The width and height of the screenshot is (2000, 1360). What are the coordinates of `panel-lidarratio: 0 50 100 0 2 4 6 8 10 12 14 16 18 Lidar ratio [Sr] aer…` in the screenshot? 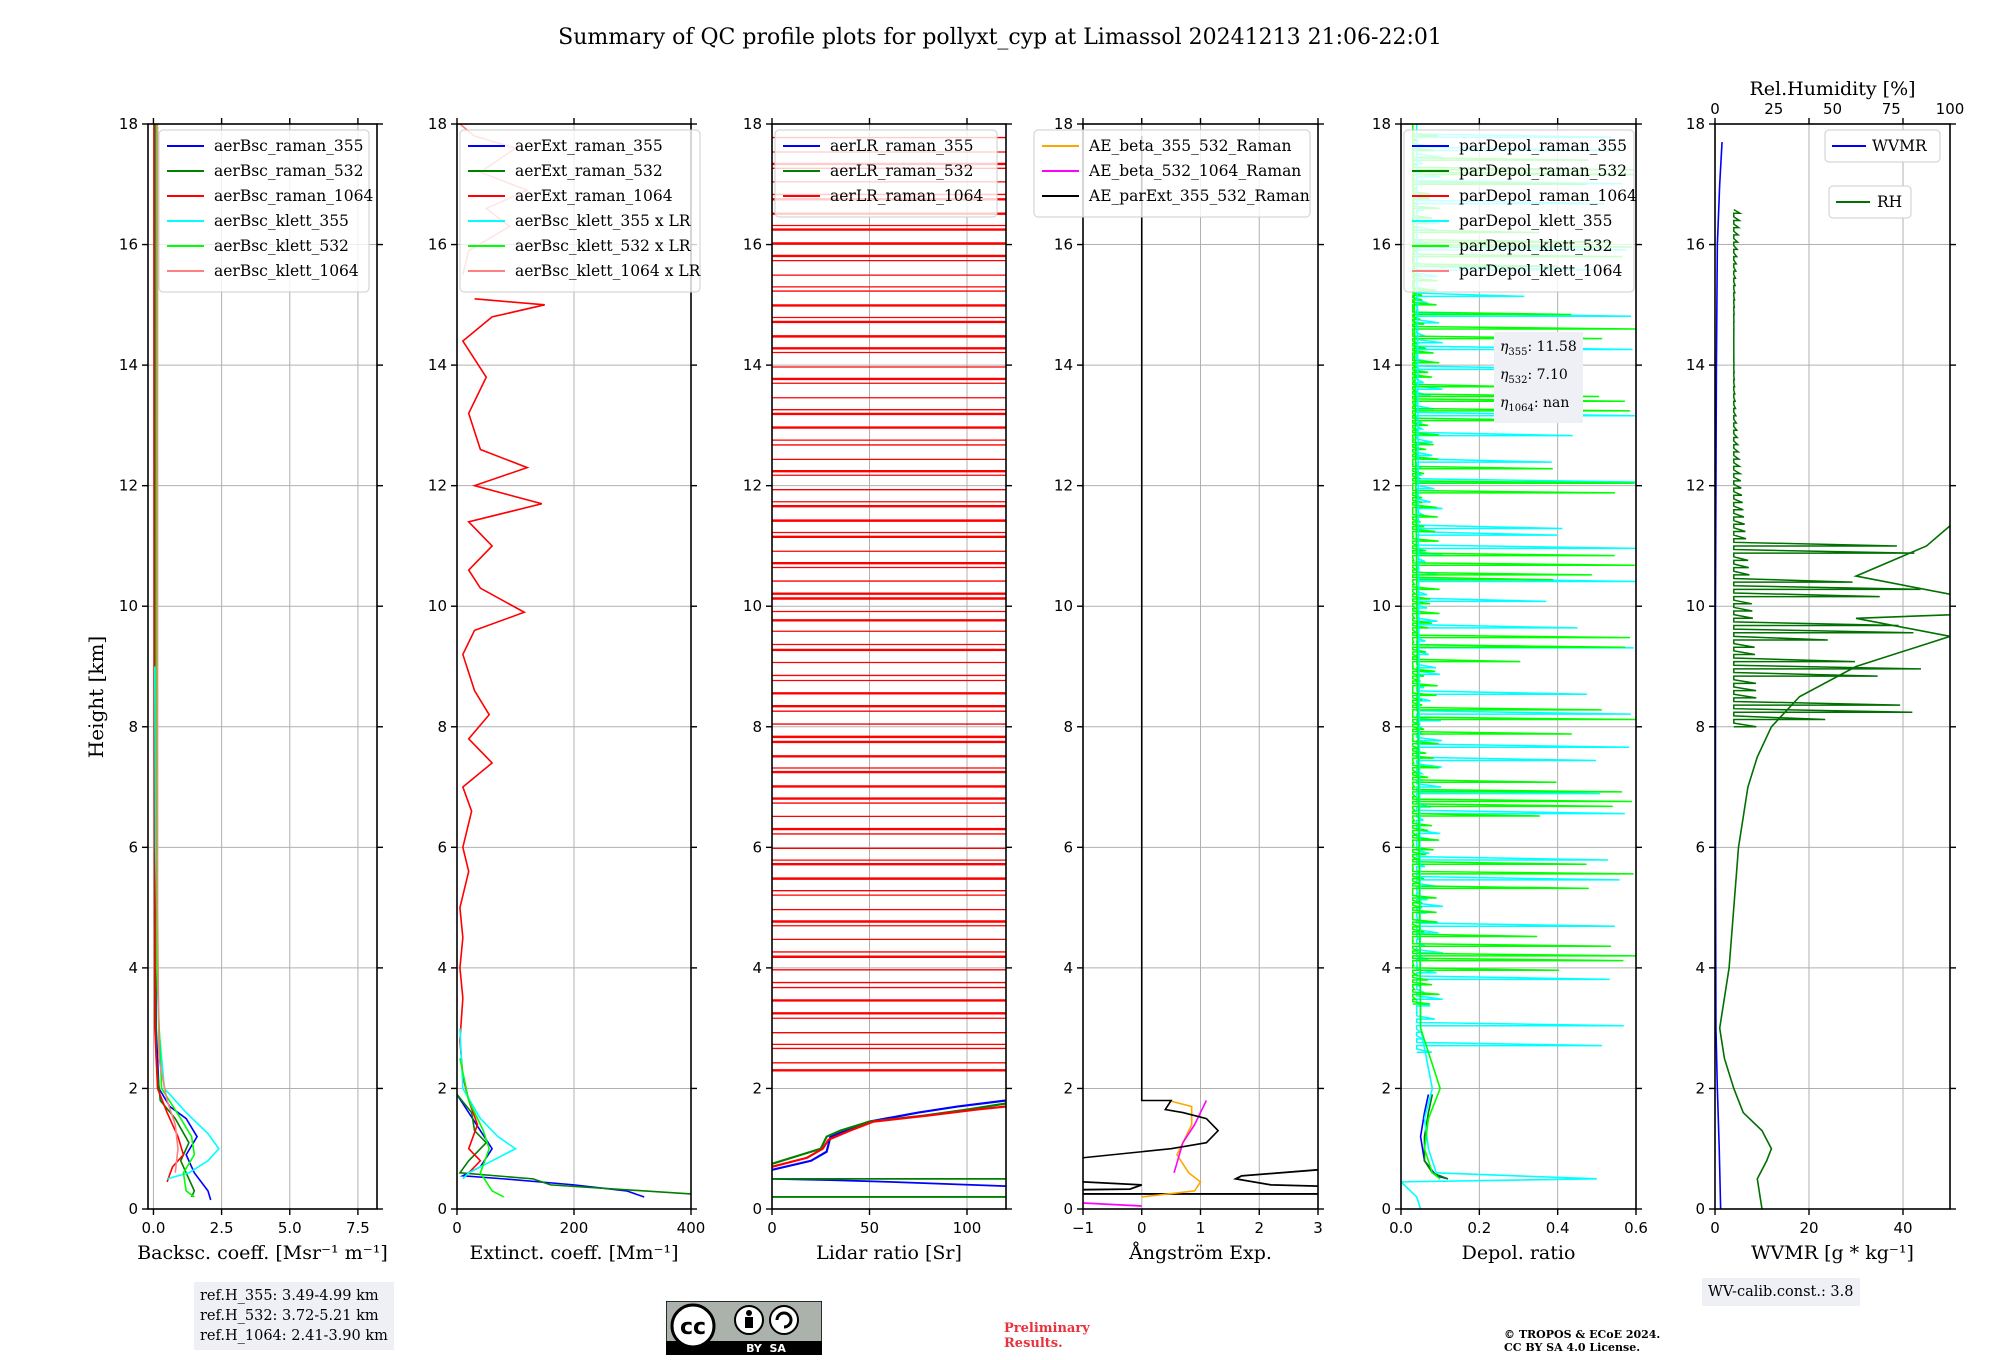 It's located at (877, 689).